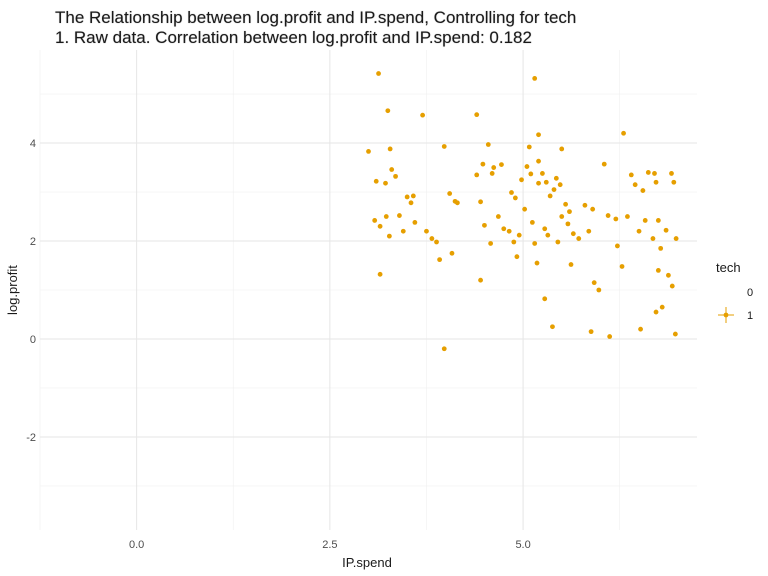 Image resolution: width=768 pixels, height=576 pixels. Describe the element at coordinates (330, 545) in the screenshot. I see `x-tick-labels: 0.0 2.5 5.0` at that location.